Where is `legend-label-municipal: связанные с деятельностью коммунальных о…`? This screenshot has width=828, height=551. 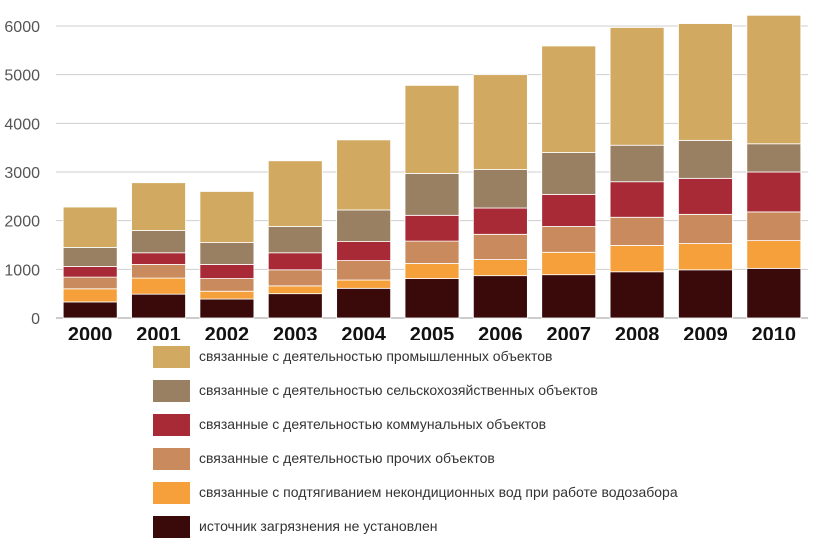
legend-label-municipal: связанные с деятельностью коммунальных о… is located at coordinates (373, 424).